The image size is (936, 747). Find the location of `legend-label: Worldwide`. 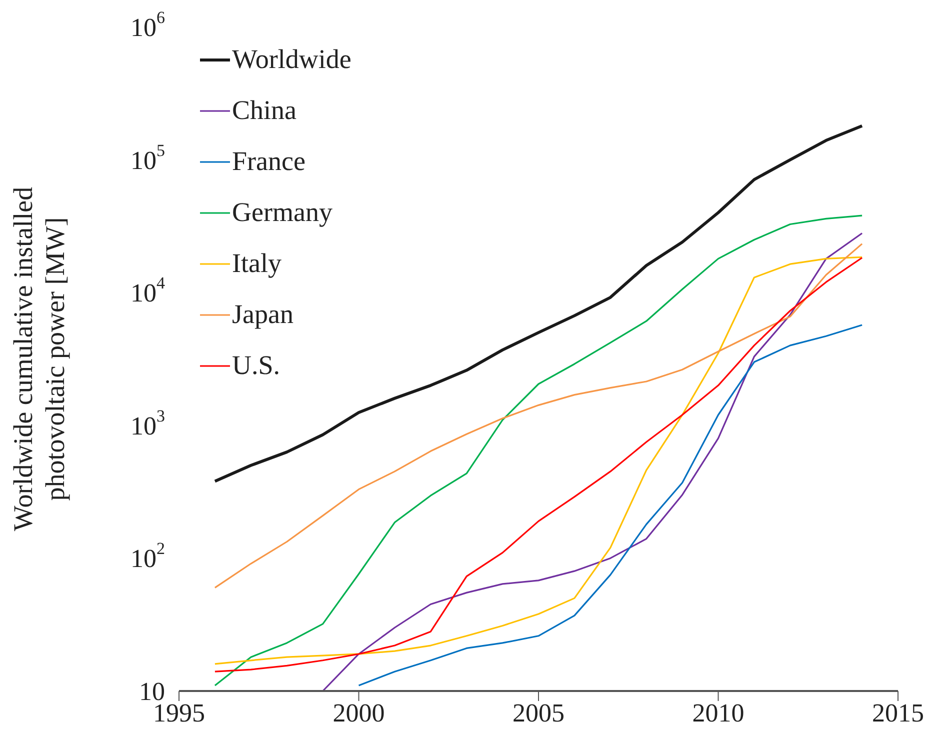

legend-label: Worldwide is located at coordinates (292, 59).